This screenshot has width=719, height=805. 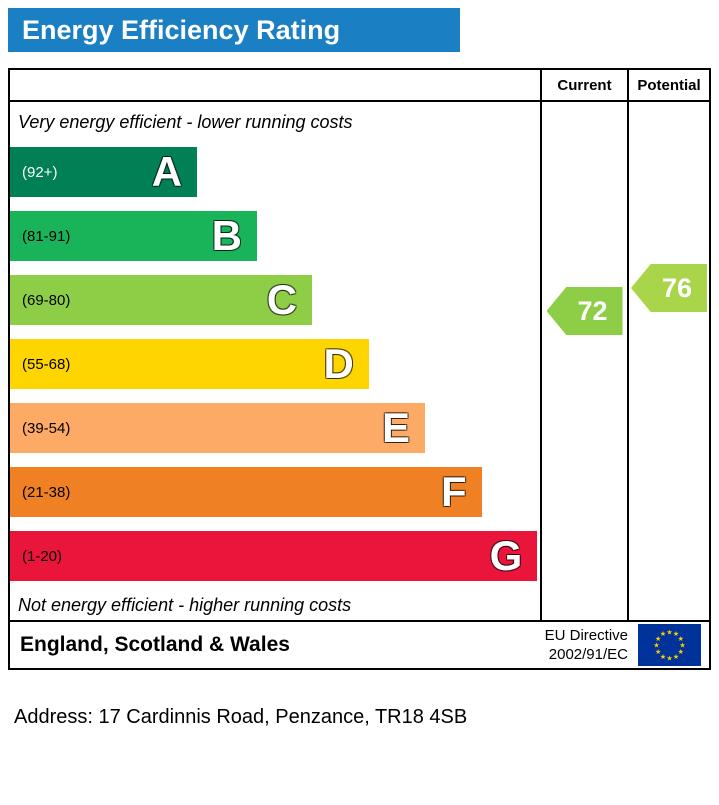 I want to click on chart-header-spacer, so click(x=275, y=85).